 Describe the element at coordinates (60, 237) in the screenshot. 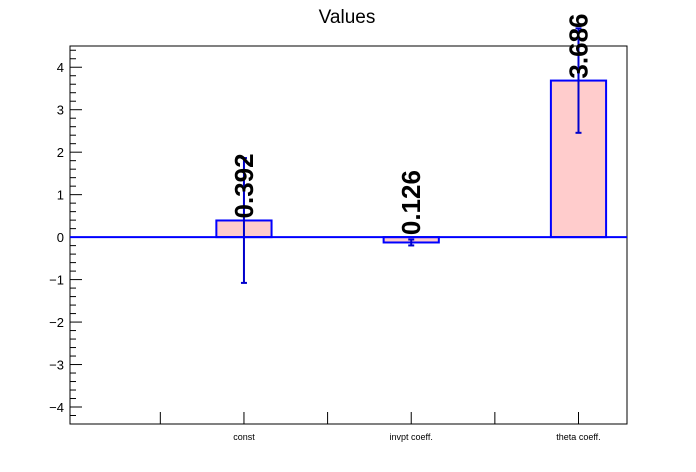

I see `y-tick-label: 0` at that location.